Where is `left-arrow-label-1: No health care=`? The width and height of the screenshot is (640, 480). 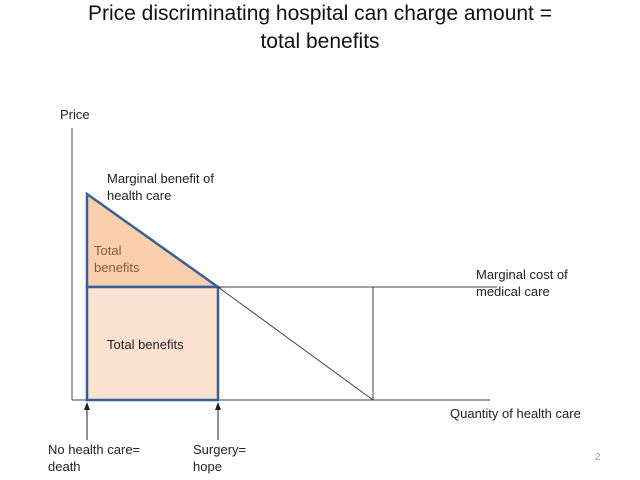 left-arrow-label-1: No health care= is located at coordinates (94, 449).